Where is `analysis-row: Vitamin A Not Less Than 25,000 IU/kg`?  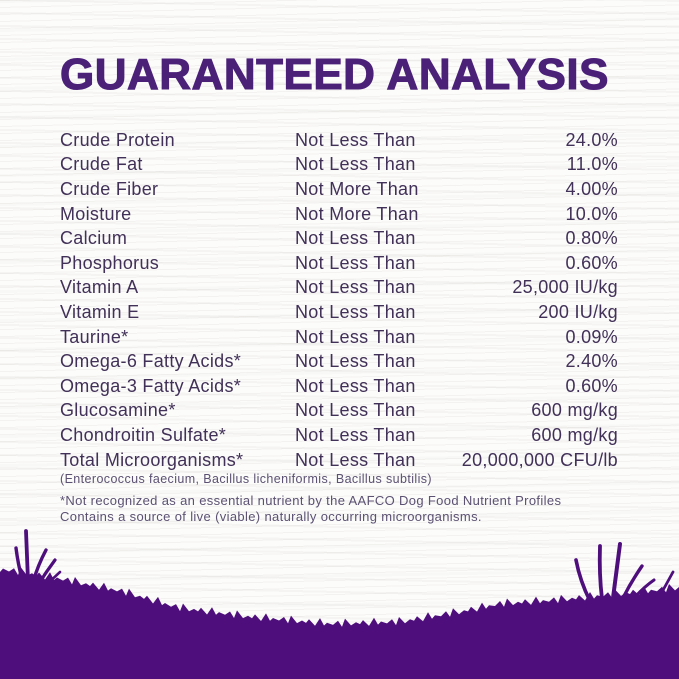 analysis-row: Vitamin A Not Less Than 25,000 IU/kg is located at coordinates (339, 288).